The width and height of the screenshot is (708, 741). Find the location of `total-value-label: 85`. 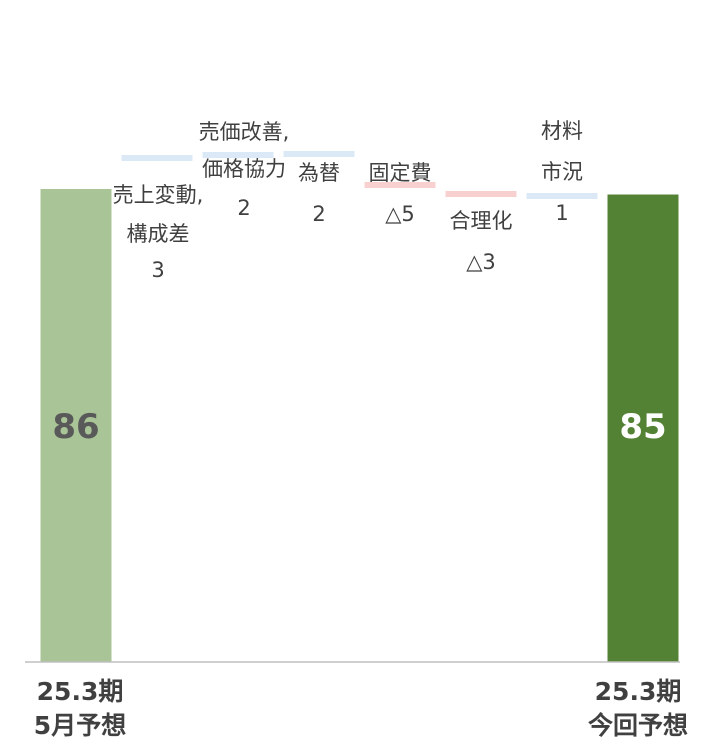

total-value-label: 85 is located at coordinates (642, 427).